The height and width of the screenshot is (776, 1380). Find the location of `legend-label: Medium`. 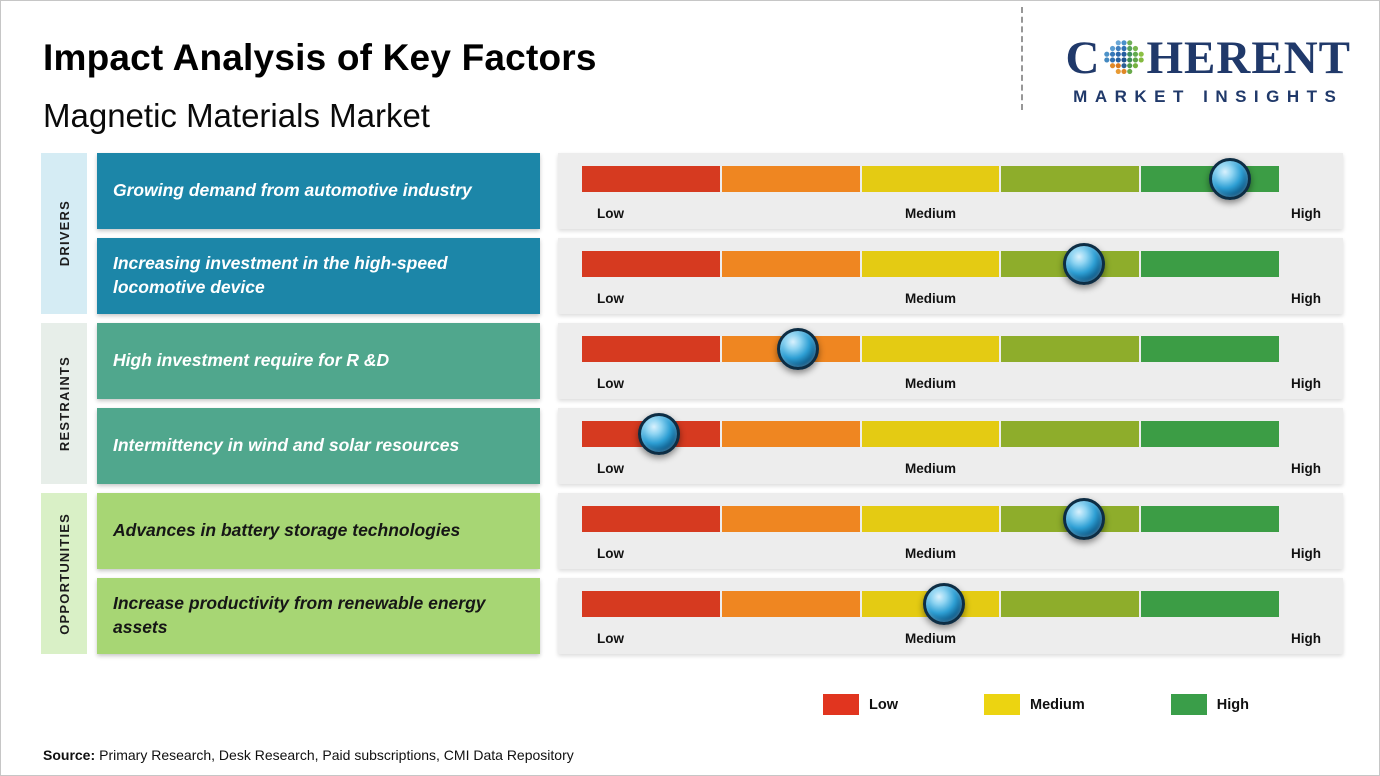

legend-label: Medium is located at coordinates (1057, 704).